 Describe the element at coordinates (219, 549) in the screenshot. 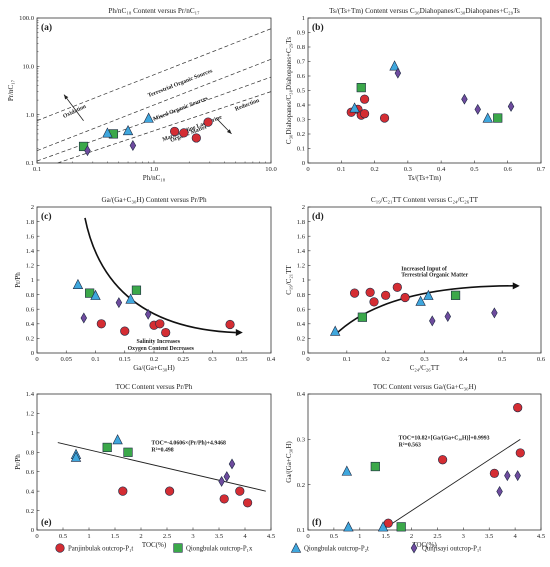

I see `legend-label: Qiongbulak outcrop-P₁x` at that location.